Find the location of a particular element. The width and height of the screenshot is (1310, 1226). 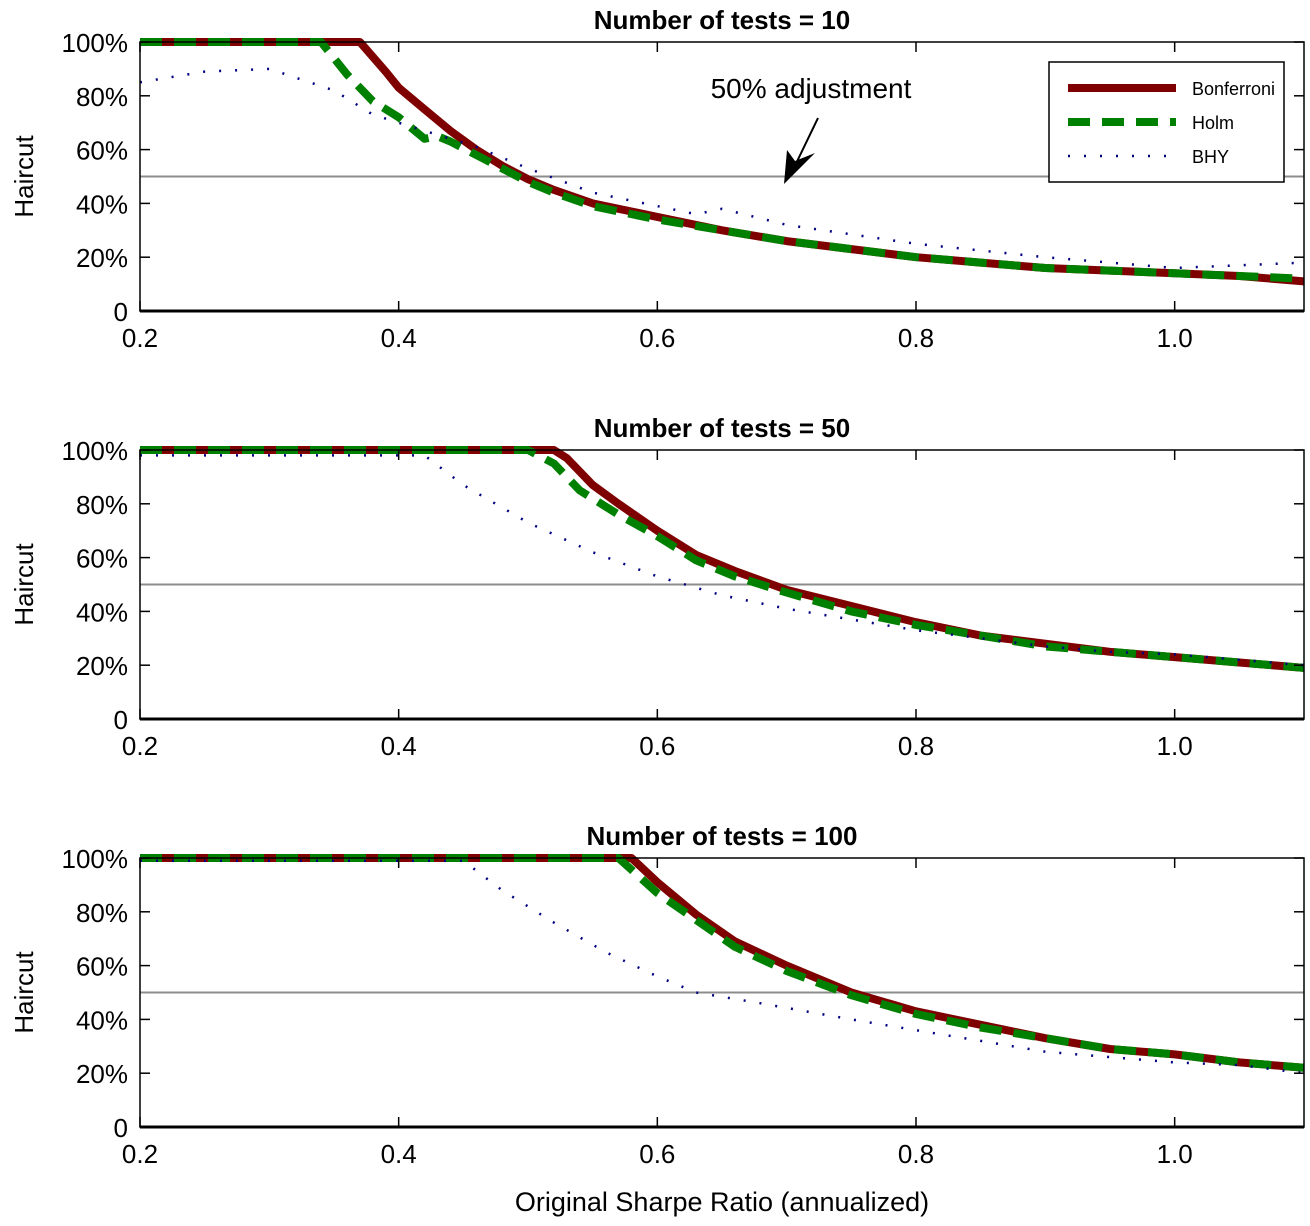

chart-title: Number of tests = 100 is located at coordinates (722, 836).